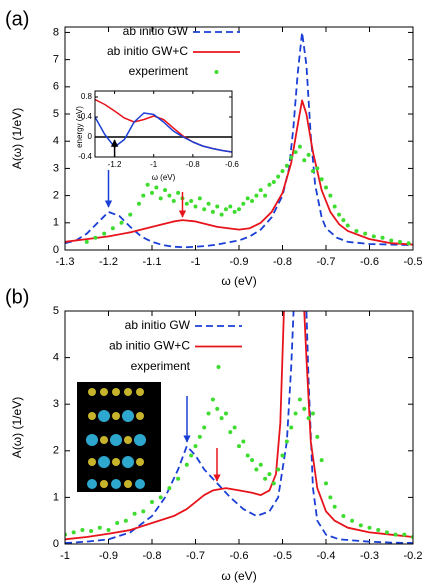 The image size is (436, 587). I want to click on y-tick-label: 6, so click(56, 87).